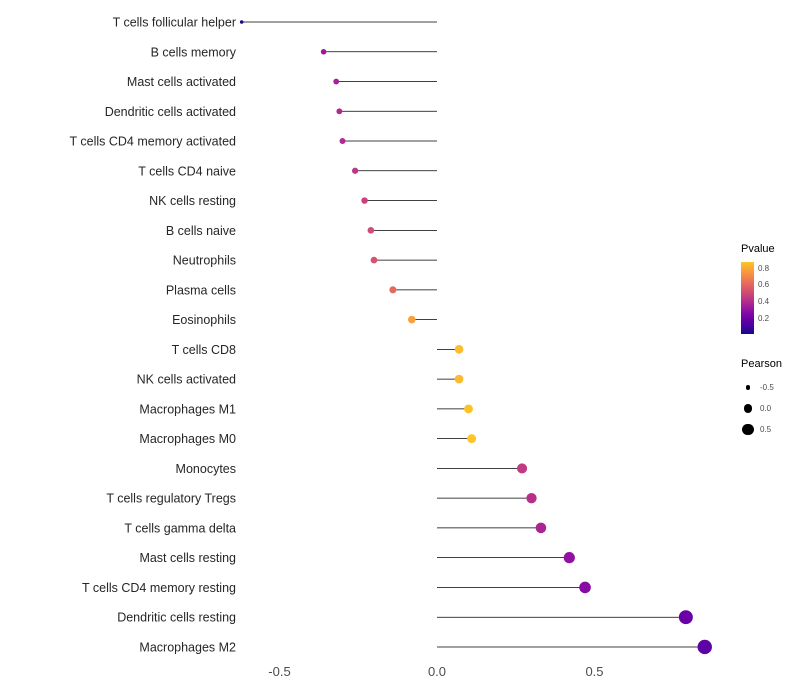  Describe the element at coordinates (171, 499) in the screenshot. I see `category-label: T cells regulatory Tregs` at that location.